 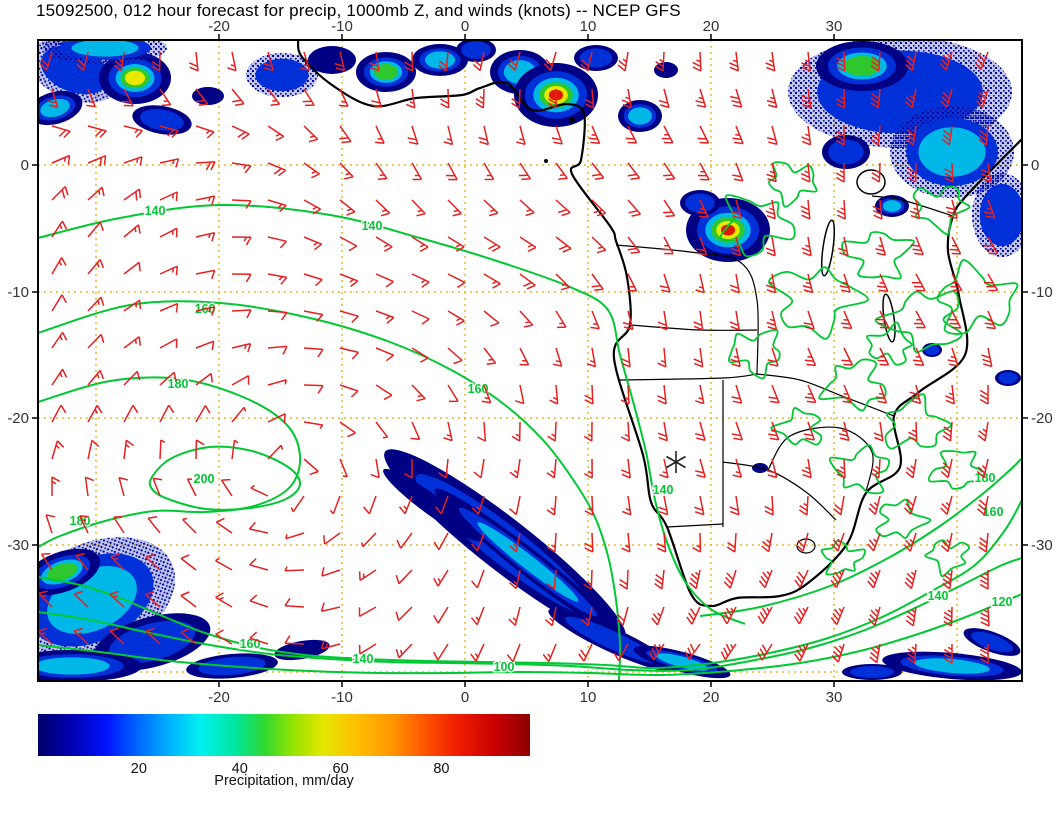 I want to click on svg-text: 60, so click(x=341, y=769).